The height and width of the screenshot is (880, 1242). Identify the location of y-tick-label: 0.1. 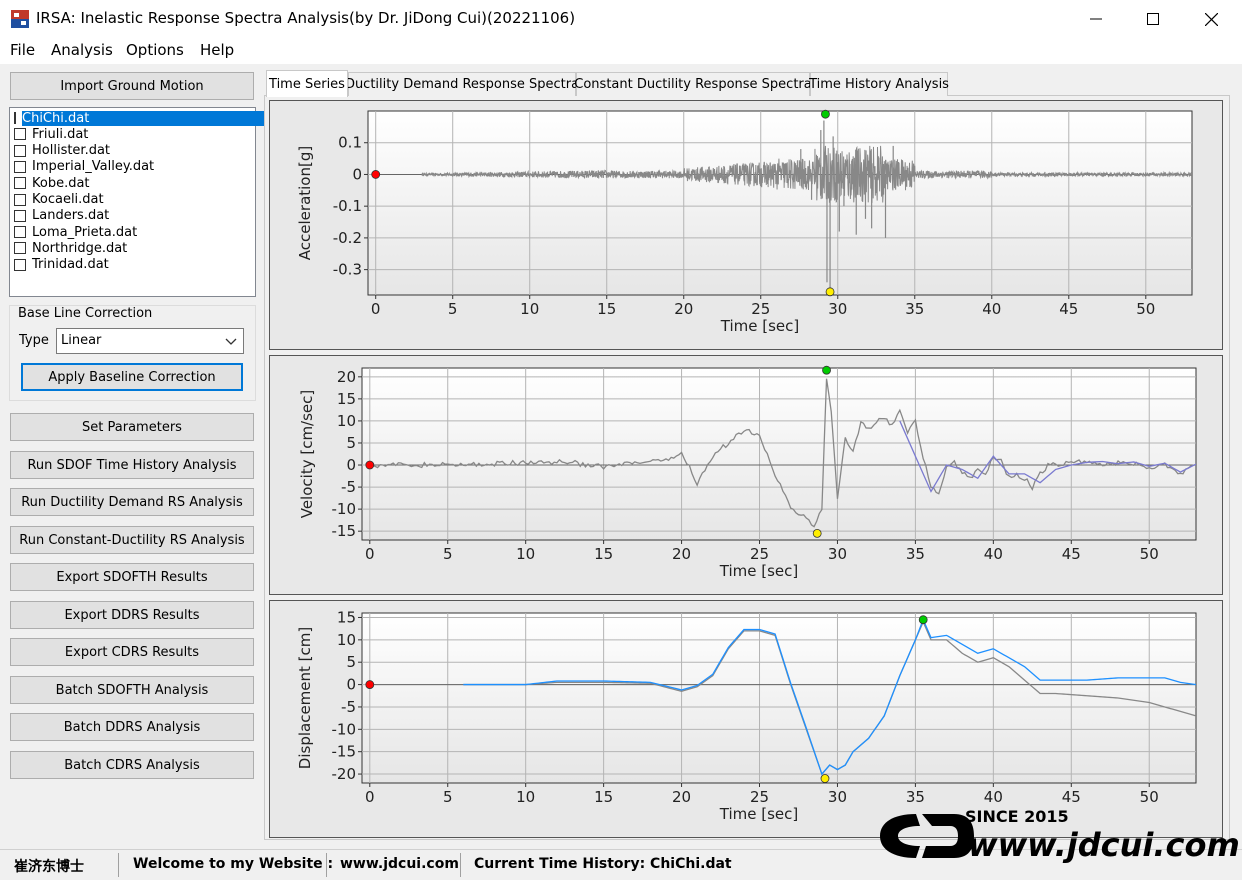
(350, 143).